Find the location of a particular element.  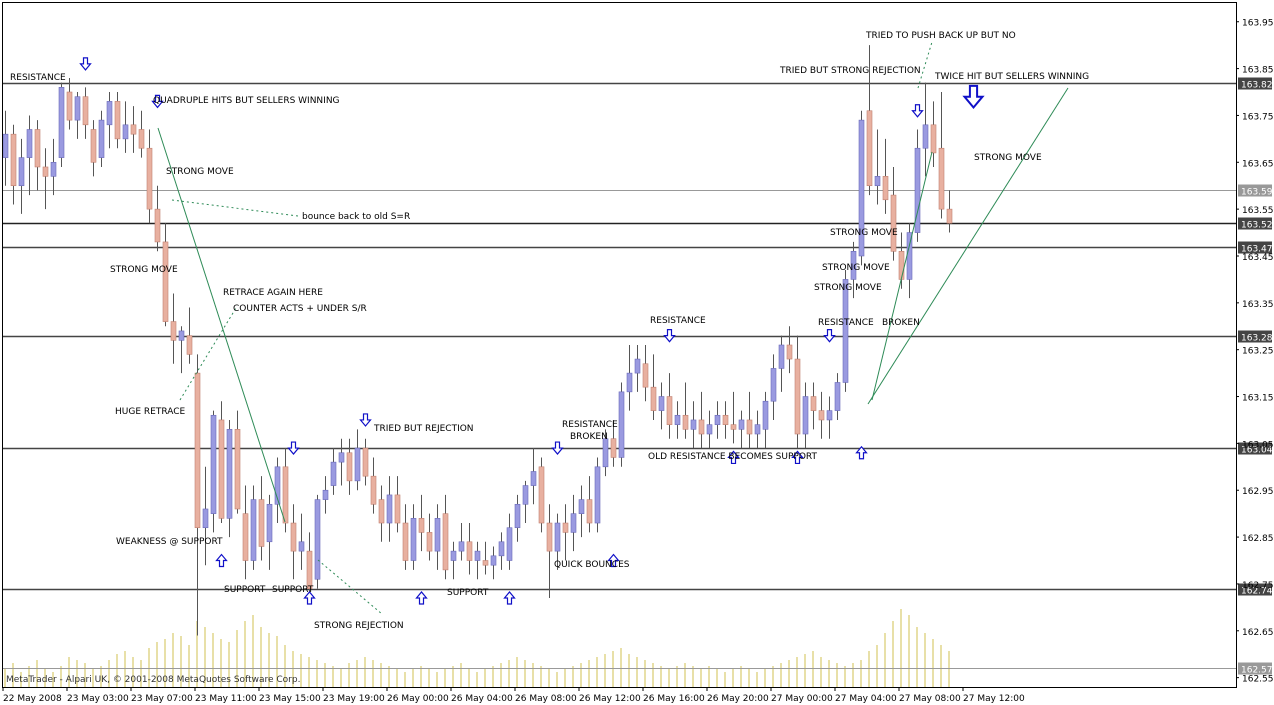

volume-histogram is located at coordinates (477, 648).